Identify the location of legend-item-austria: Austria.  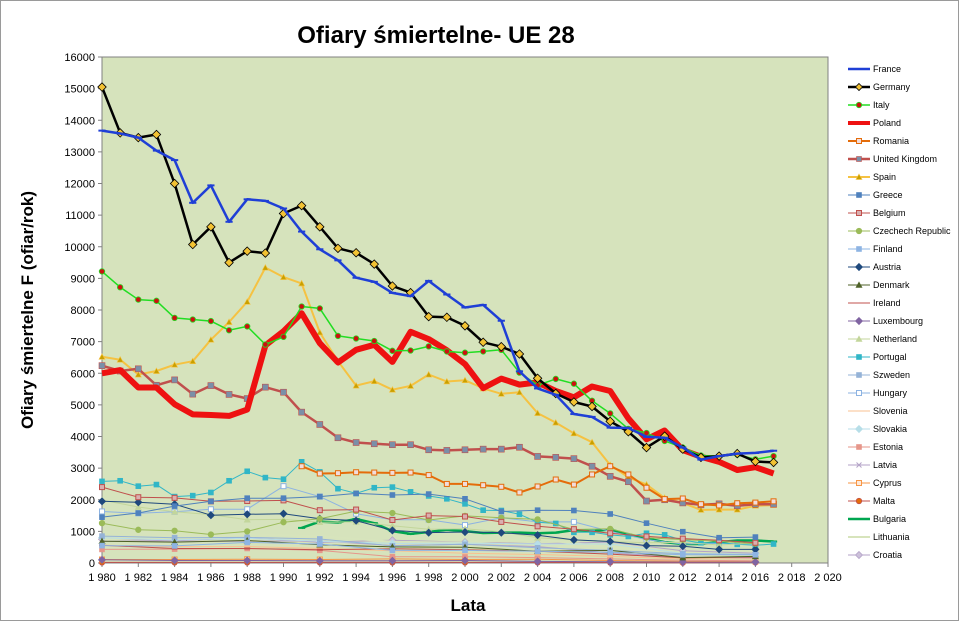
(874, 267).